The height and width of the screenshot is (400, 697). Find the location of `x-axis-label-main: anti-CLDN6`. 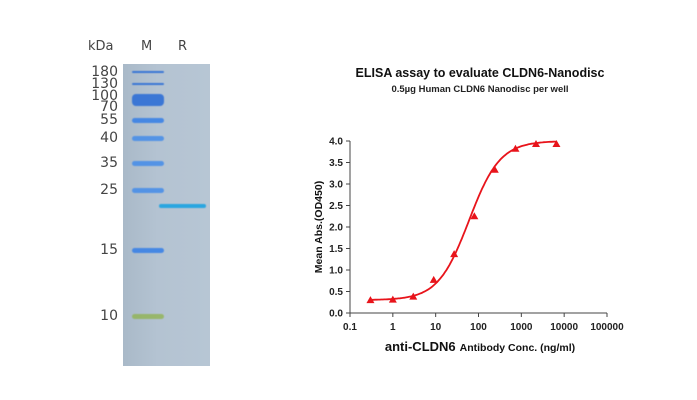

x-axis-label-main: anti-CLDN6 is located at coordinates (420, 346).